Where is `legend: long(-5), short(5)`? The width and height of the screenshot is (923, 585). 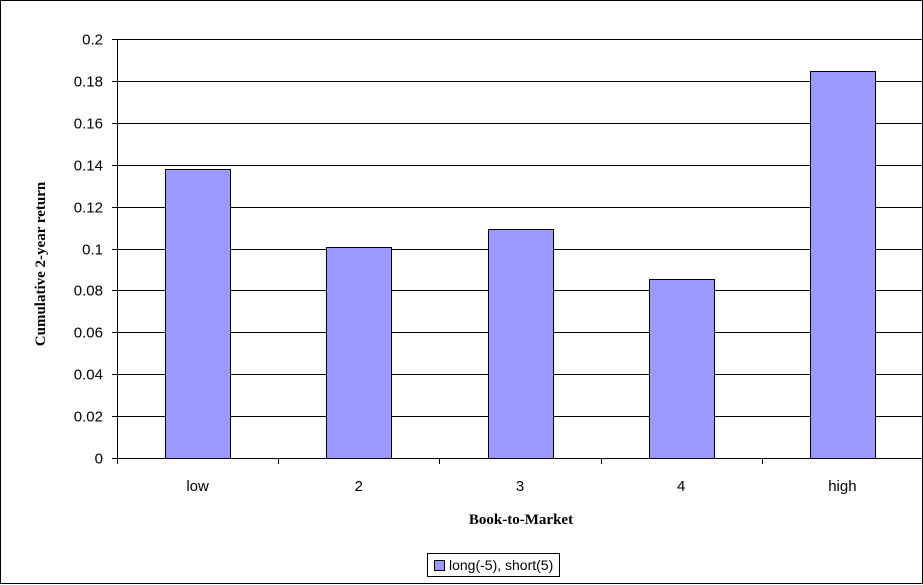
legend: long(-5), short(5) is located at coordinates (494, 565).